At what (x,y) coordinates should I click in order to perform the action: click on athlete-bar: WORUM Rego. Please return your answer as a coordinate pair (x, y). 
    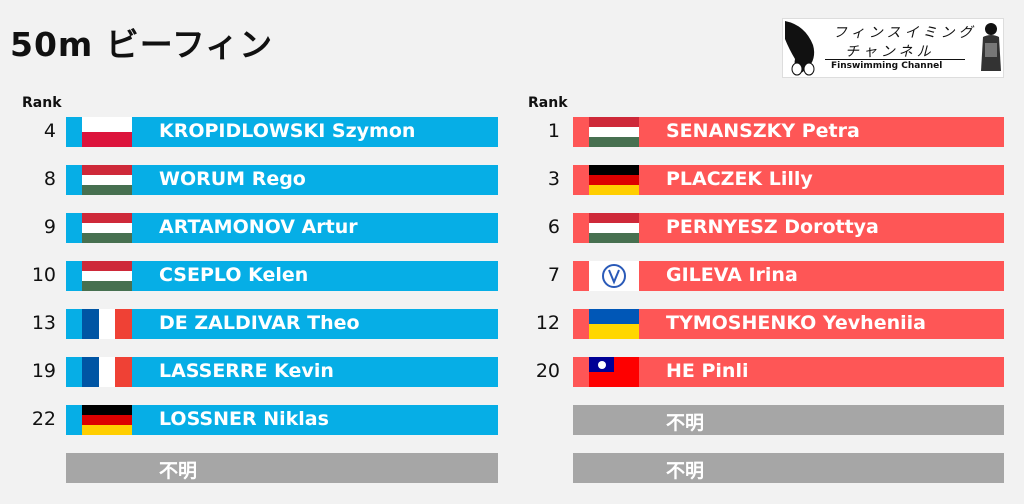
    Looking at the image, I should click on (282, 180).